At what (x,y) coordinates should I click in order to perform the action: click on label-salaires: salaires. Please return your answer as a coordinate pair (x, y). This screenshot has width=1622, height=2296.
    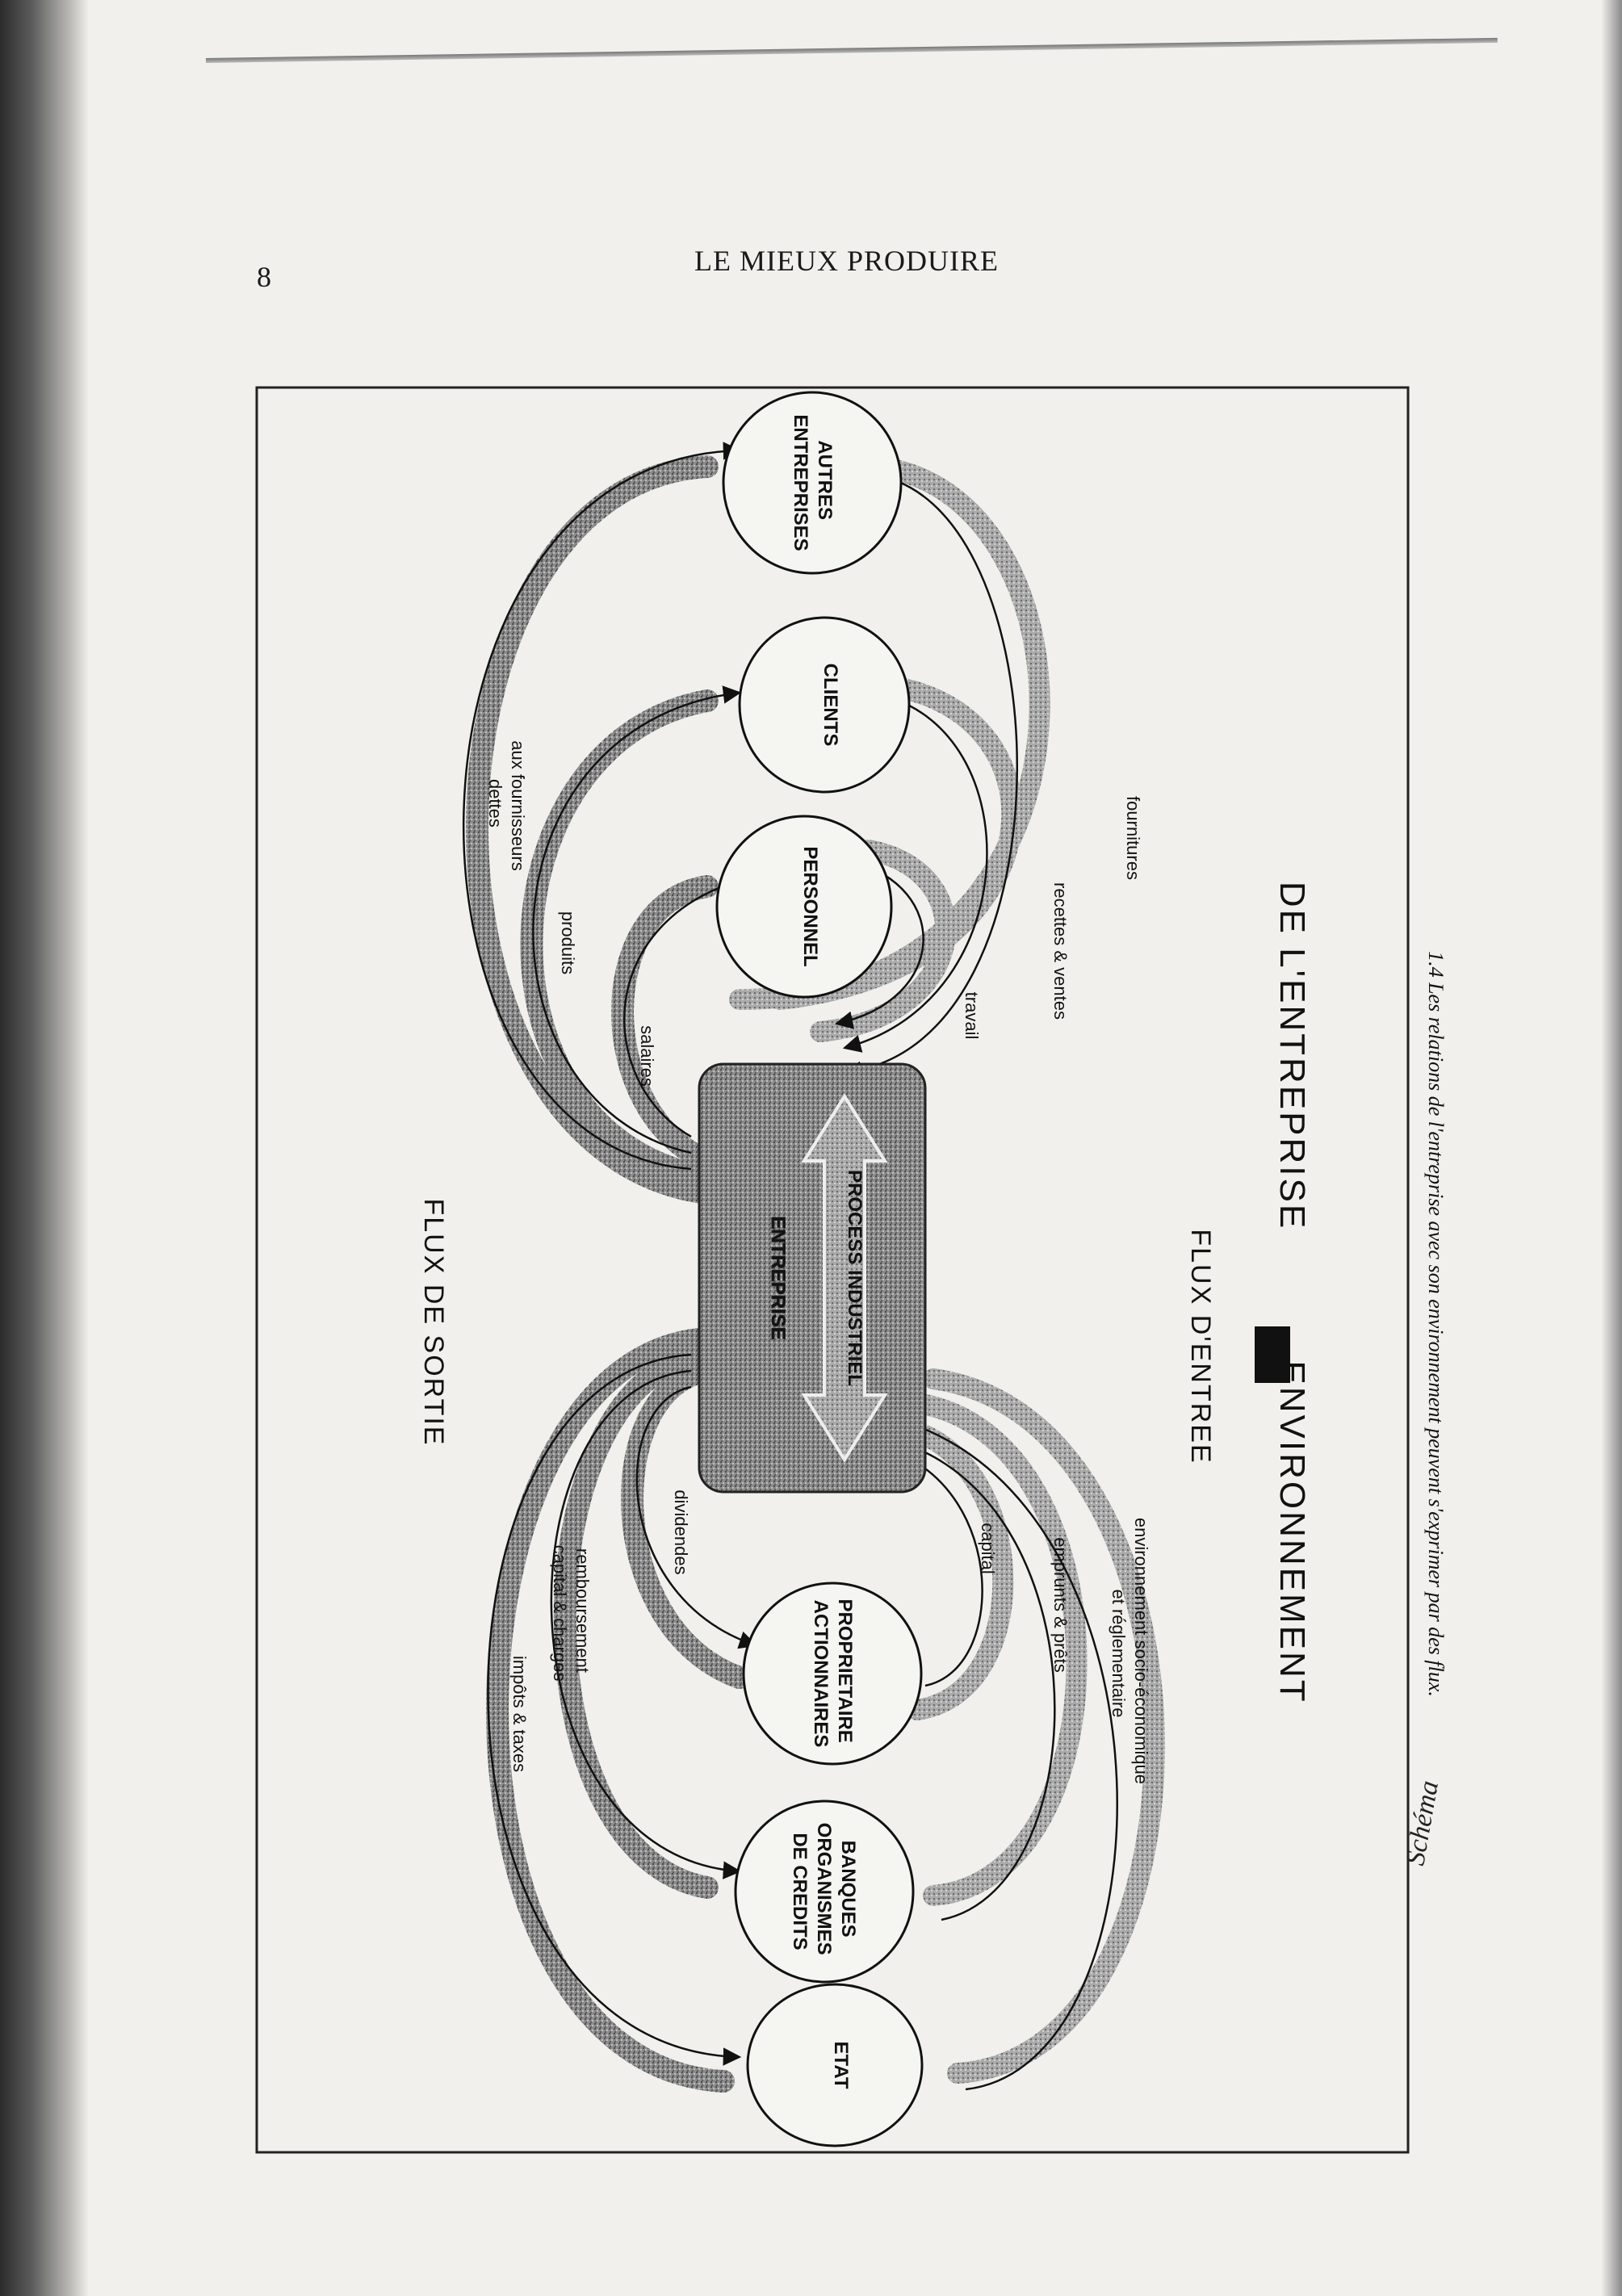
    Looking at the image, I should click on (647, 1056).